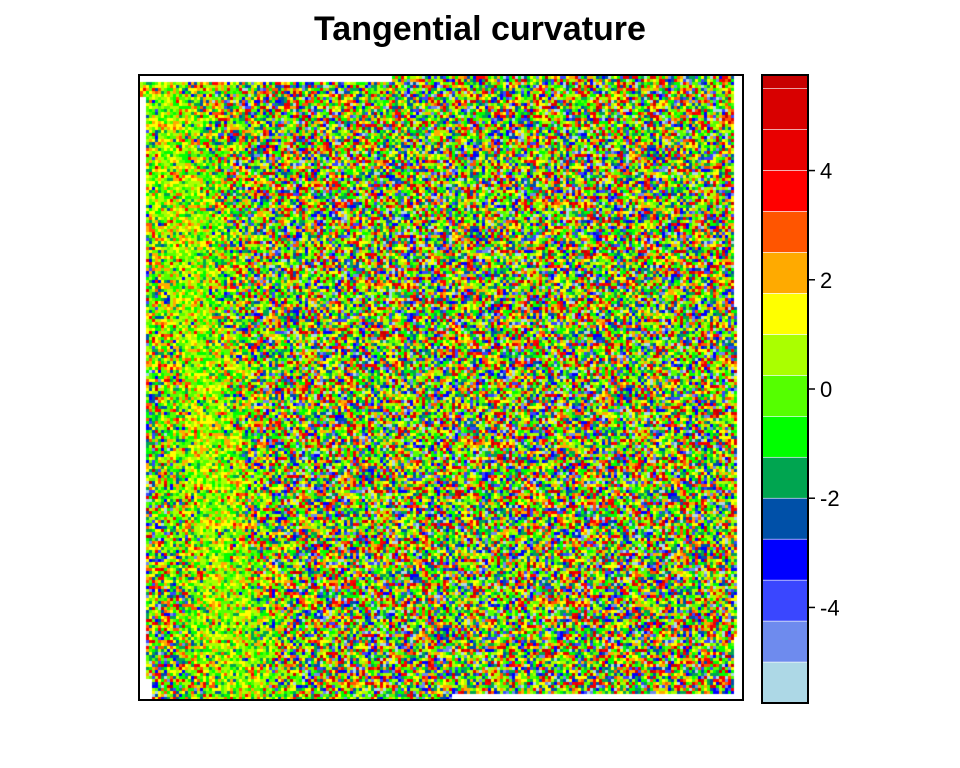 Image resolution: width=960 pixels, height=768 pixels. Describe the element at coordinates (826, 171) in the screenshot. I see `legend-tick-label-0: 4` at that location.